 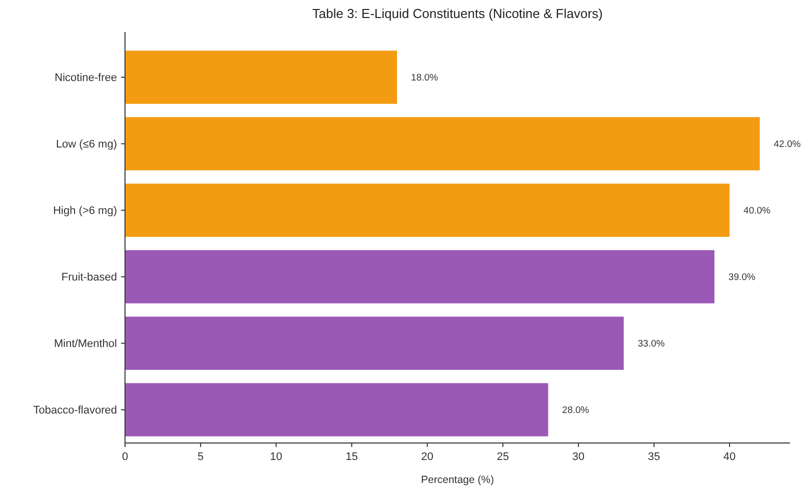 I want to click on y-tick-label: Low (≤6 mg), so click(x=86, y=144).